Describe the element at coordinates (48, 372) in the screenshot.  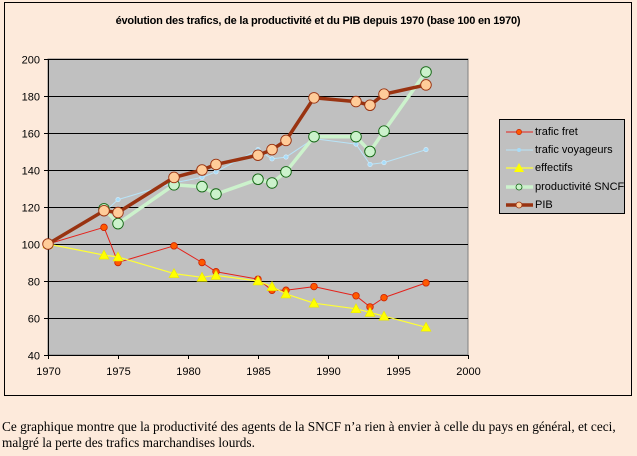
I see `x-tick-label: 1970` at that location.